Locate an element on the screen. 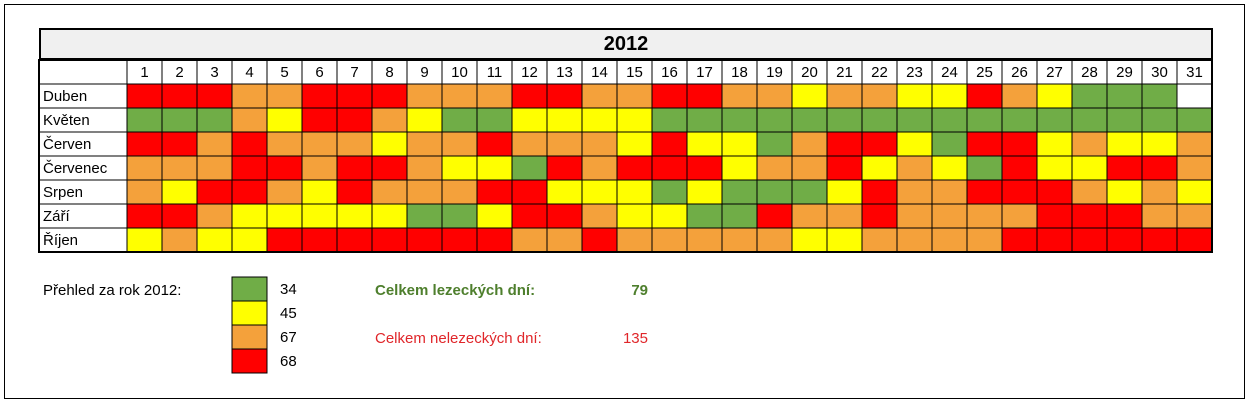 The height and width of the screenshot is (401, 1251). month-label: Červen is located at coordinates (67, 144).